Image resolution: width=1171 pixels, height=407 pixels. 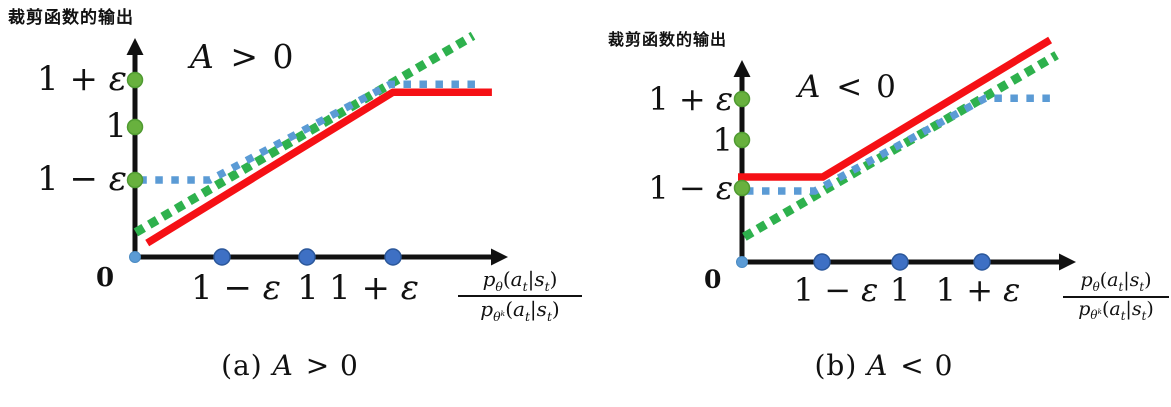 What do you see at coordinates (243, 56) in the screenshot?
I see `plot-title: A > 0` at bounding box center [243, 56].